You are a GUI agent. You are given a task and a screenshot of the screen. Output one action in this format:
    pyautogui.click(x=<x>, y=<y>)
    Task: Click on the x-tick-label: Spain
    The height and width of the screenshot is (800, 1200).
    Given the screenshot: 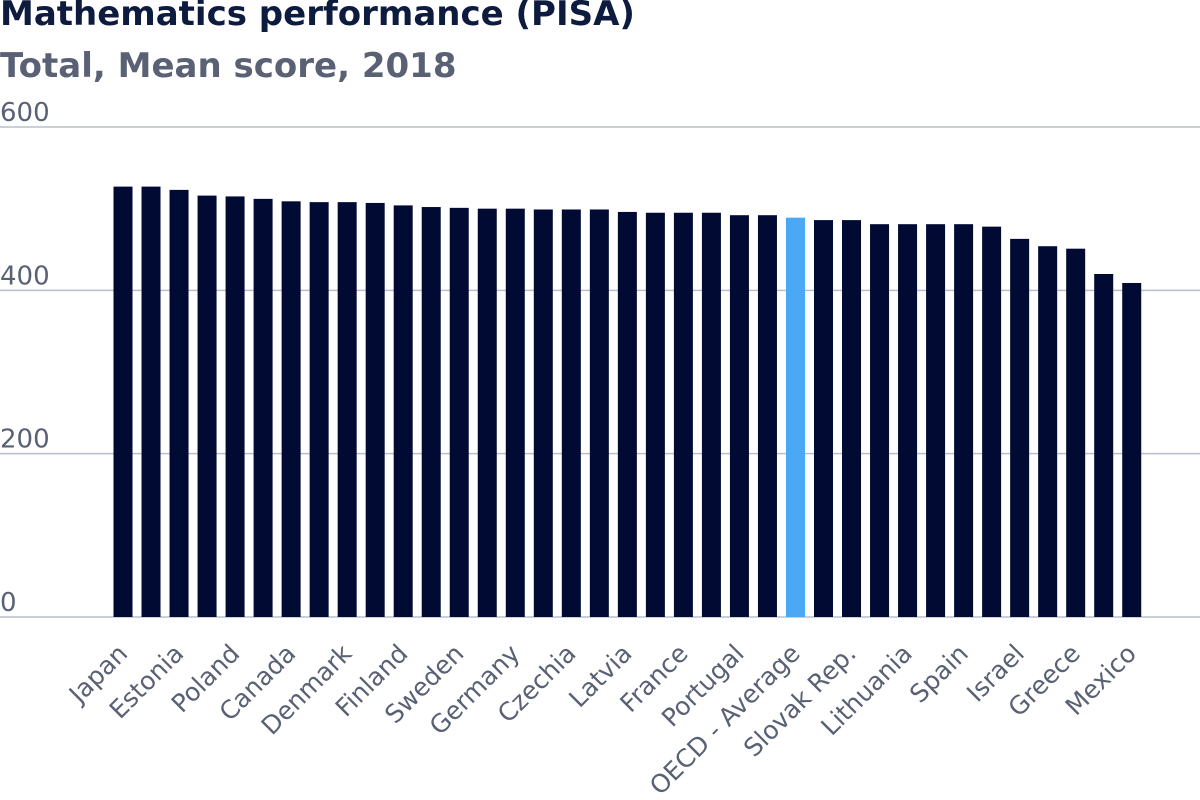 What is the action you would take?
    pyautogui.click(x=939, y=674)
    